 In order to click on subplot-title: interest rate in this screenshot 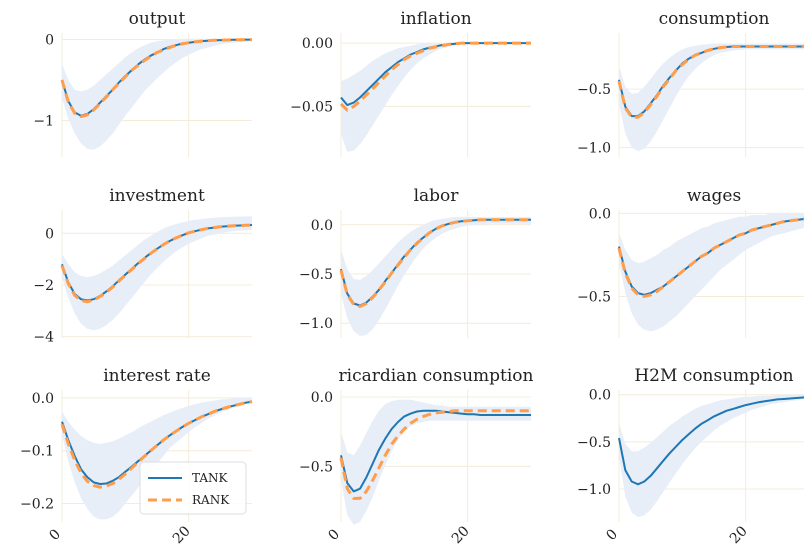, I will do `click(157, 376)`.